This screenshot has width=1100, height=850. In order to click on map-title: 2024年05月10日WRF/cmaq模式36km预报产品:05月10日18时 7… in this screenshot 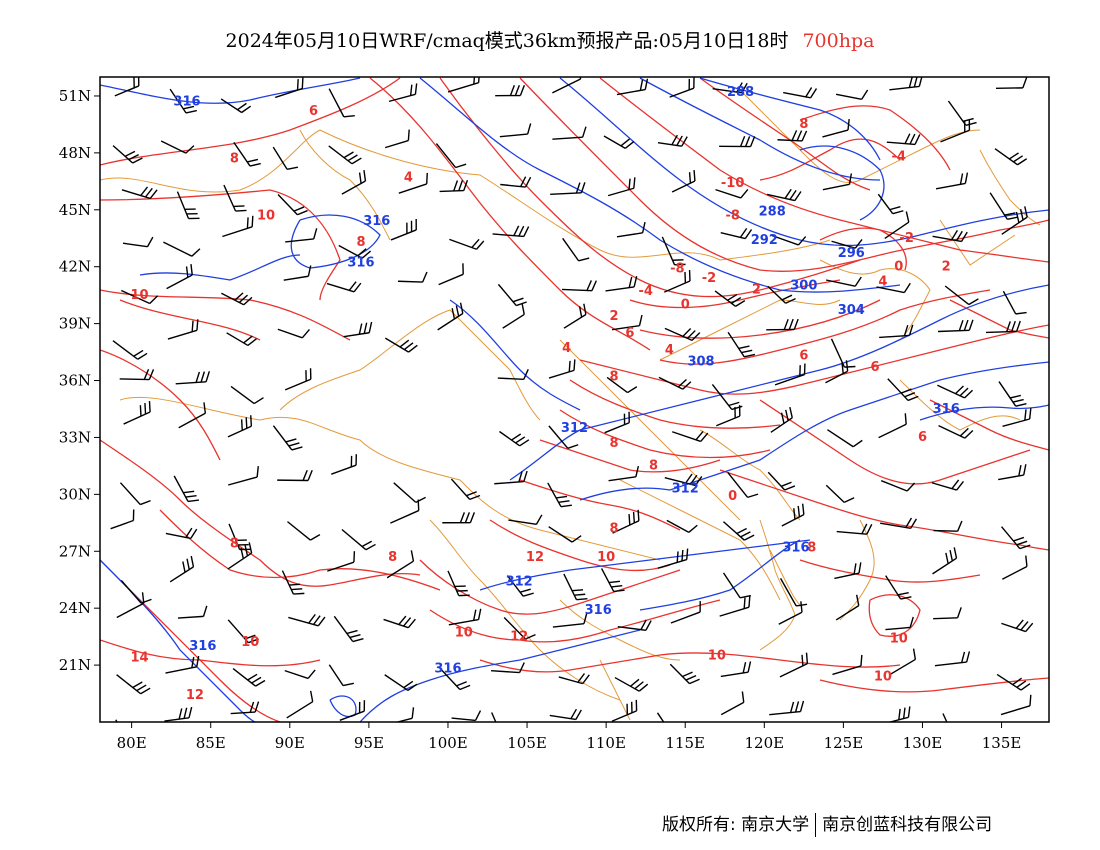, I will do `click(550, 39)`.